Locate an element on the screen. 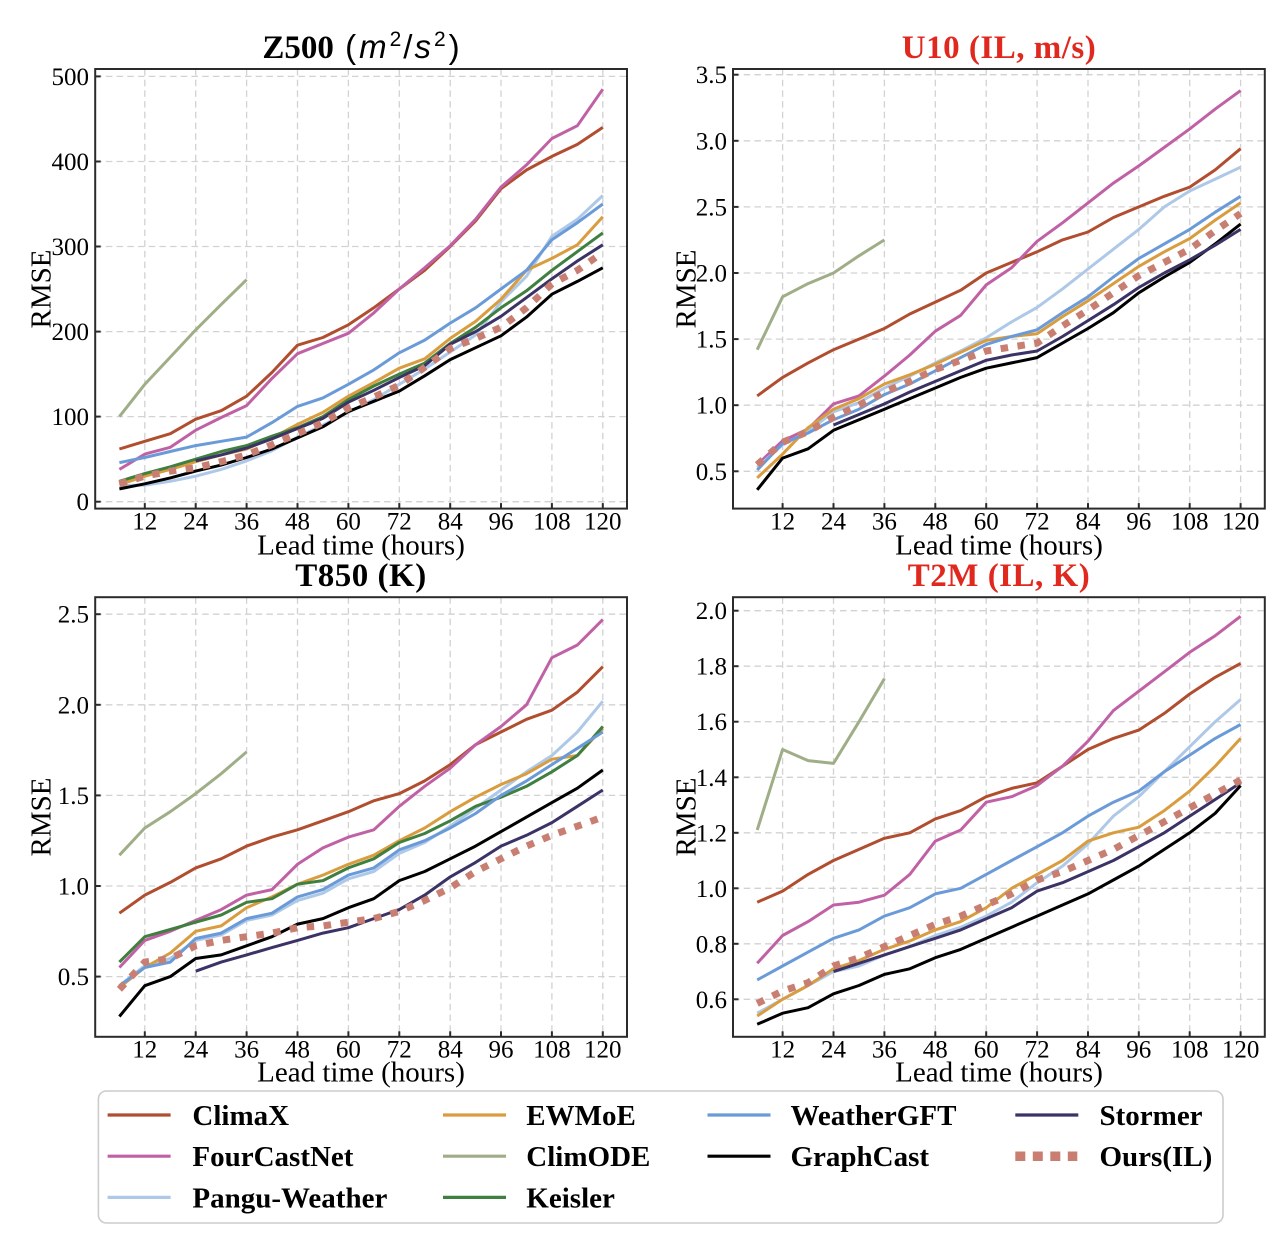 The image size is (1280, 1250). svg-text: EWMoE is located at coordinates (581, 1116).